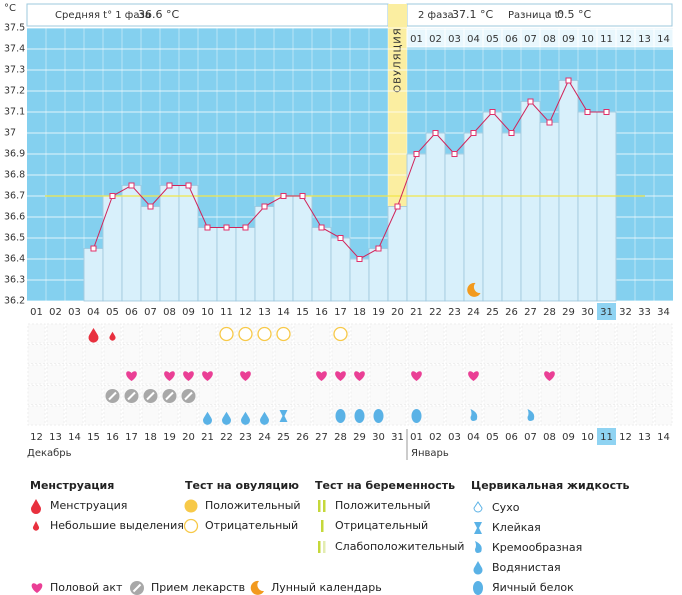  What do you see at coordinates (14, 259) in the screenshot?
I see `y-tick-label: 36.4` at bounding box center [14, 259].